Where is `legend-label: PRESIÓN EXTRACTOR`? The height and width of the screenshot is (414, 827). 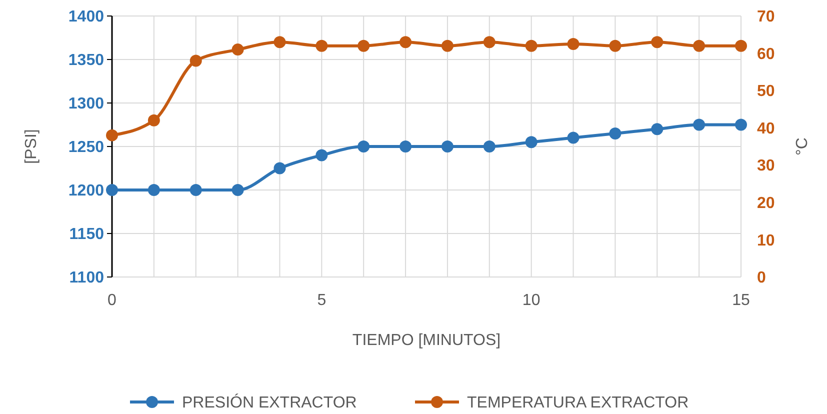 legend-label: PRESIÓN EXTRACTOR is located at coordinates (269, 403).